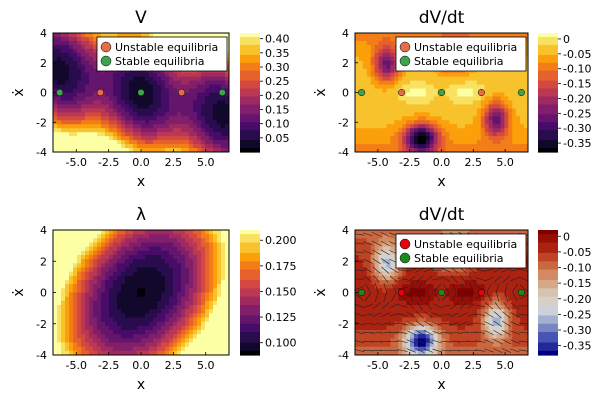 This screenshot has width=600, height=400. Describe the element at coordinates (281, 266) in the screenshot. I see `colorbar-tick-label: 0.175` at that location.